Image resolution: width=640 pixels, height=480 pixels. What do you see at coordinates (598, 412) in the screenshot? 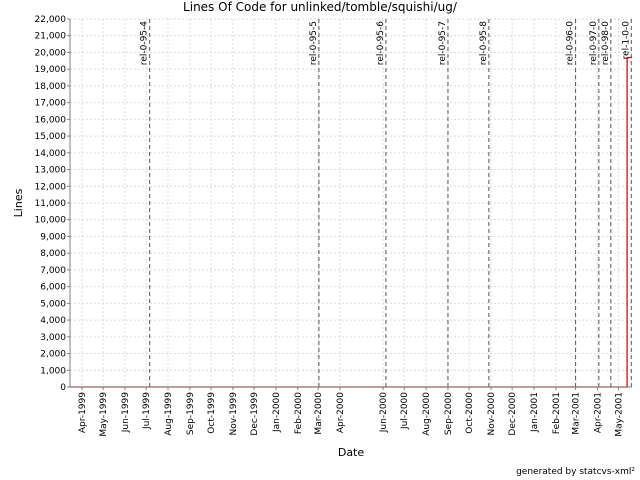
I see `x-tick-label: Apr-2001` at bounding box center [598, 412].